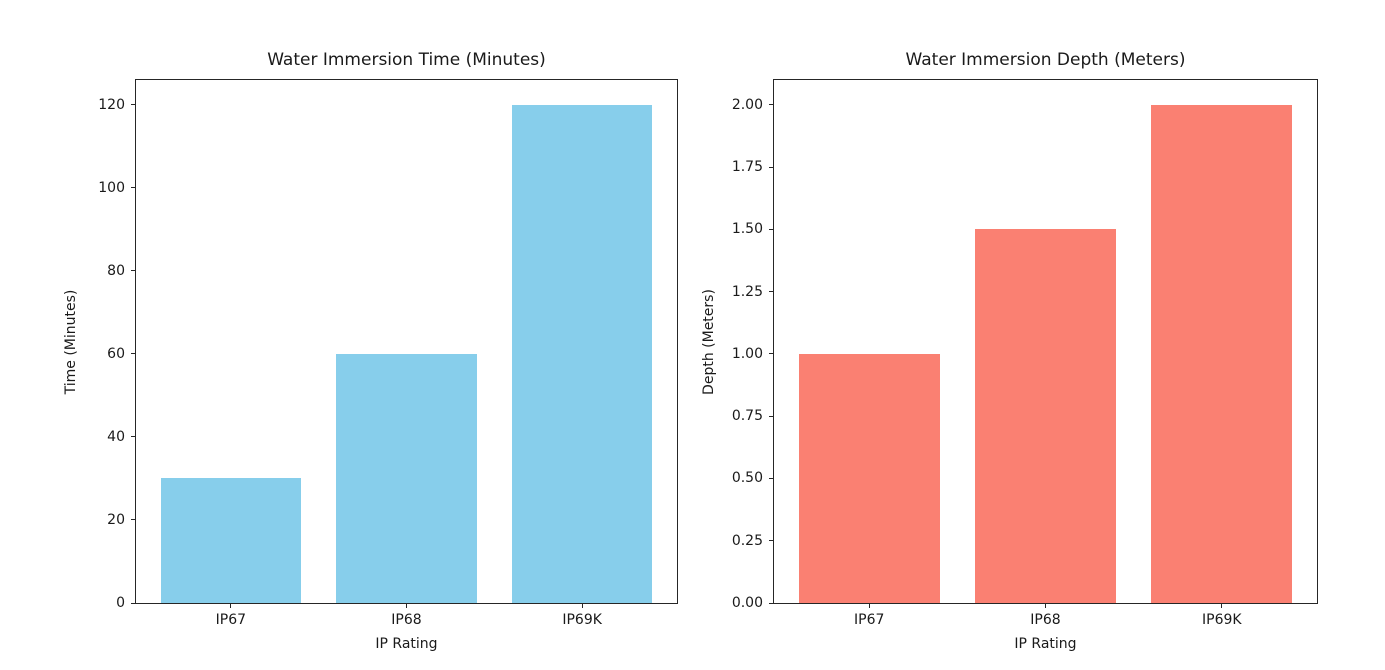 This screenshot has width=1385, height=670. I want to click on y-tick-label: 60, so click(116, 353).